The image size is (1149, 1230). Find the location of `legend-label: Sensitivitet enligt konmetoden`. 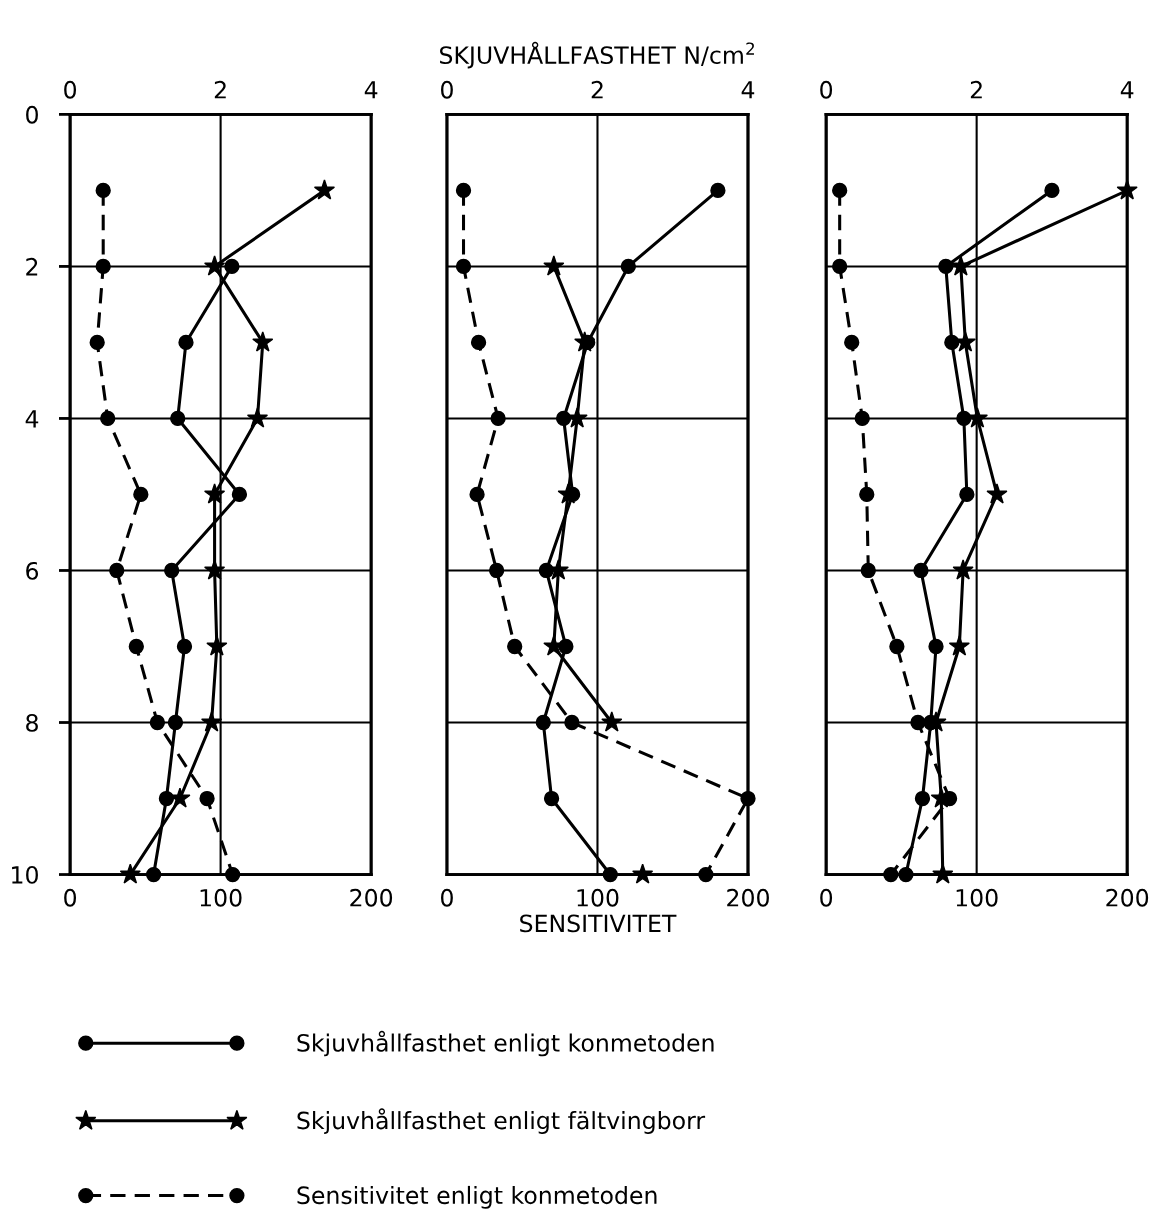

legend-label: Sensitivitet enligt konmetoden is located at coordinates (477, 1197).